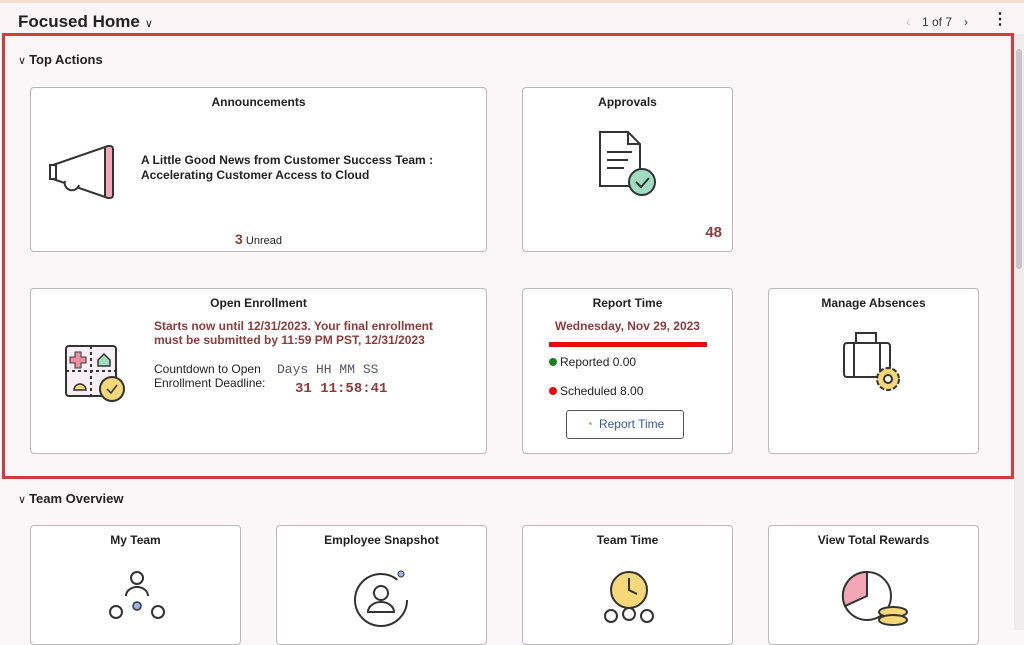 The height and width of the screenshot is (645, 1024). Describe the element at coordinates (258, 102) in the screenshot. I see `tile-title: Announcements` at that location.